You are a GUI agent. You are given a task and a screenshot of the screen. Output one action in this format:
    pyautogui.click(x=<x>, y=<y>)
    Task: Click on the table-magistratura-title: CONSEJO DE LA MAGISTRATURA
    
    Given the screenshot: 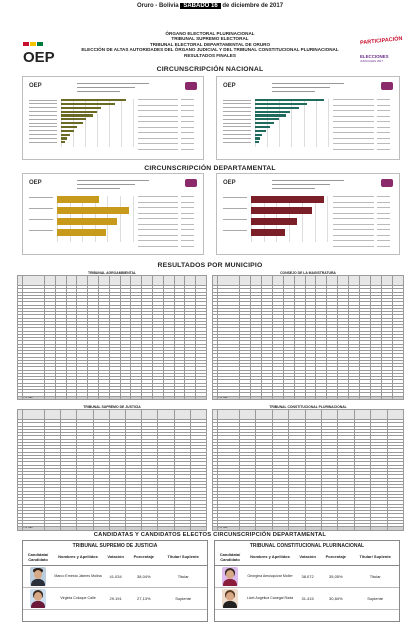 What is the action you would take?
    pyautogui.click(x=308, y=273)
    